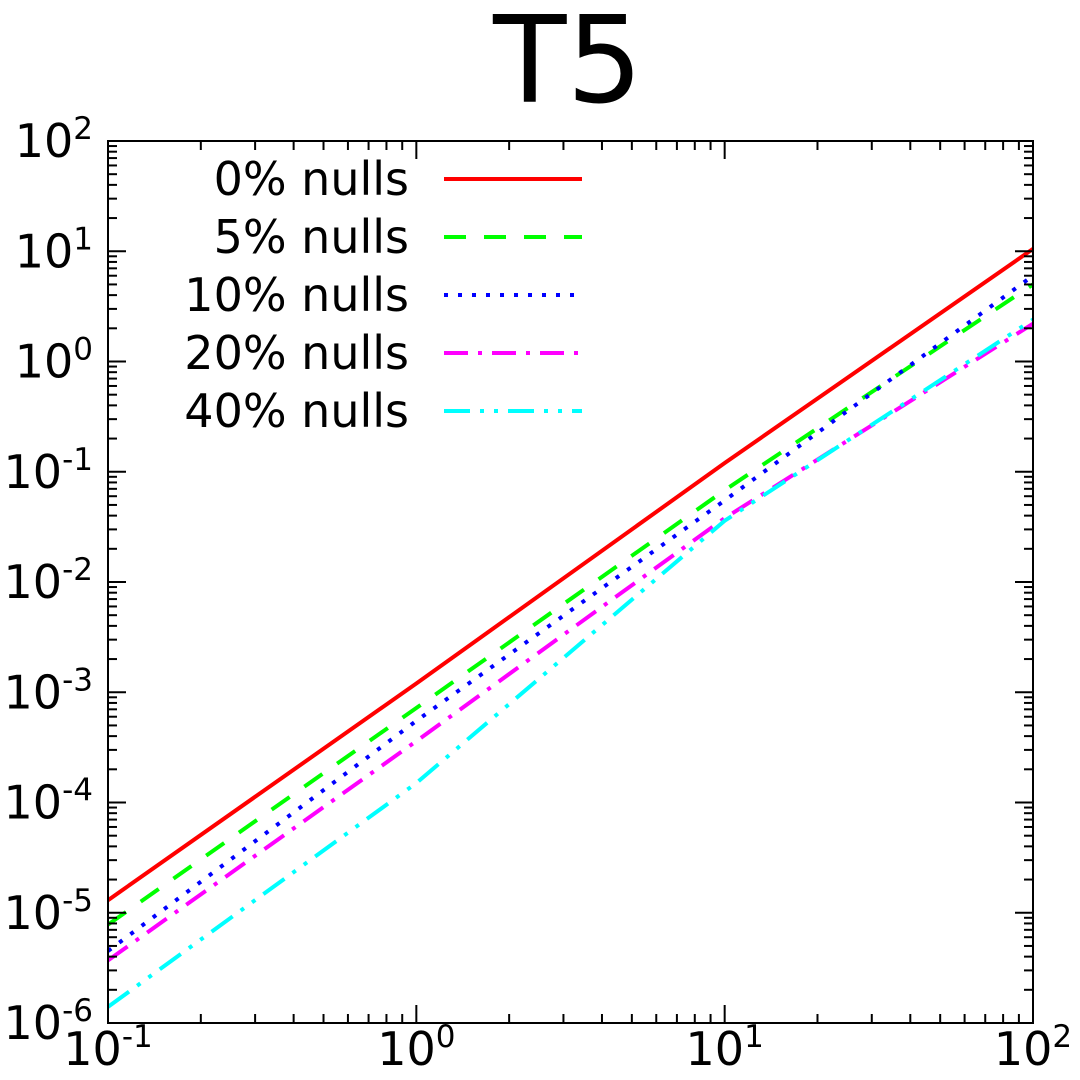  I want to click on legend-label-20pct-nulls: 20% nulls, so click(296, 353).